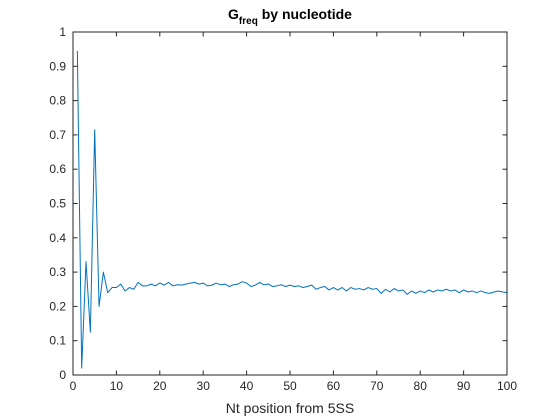  I want to click on y-tick-label: 0.2, so click(57, 306).